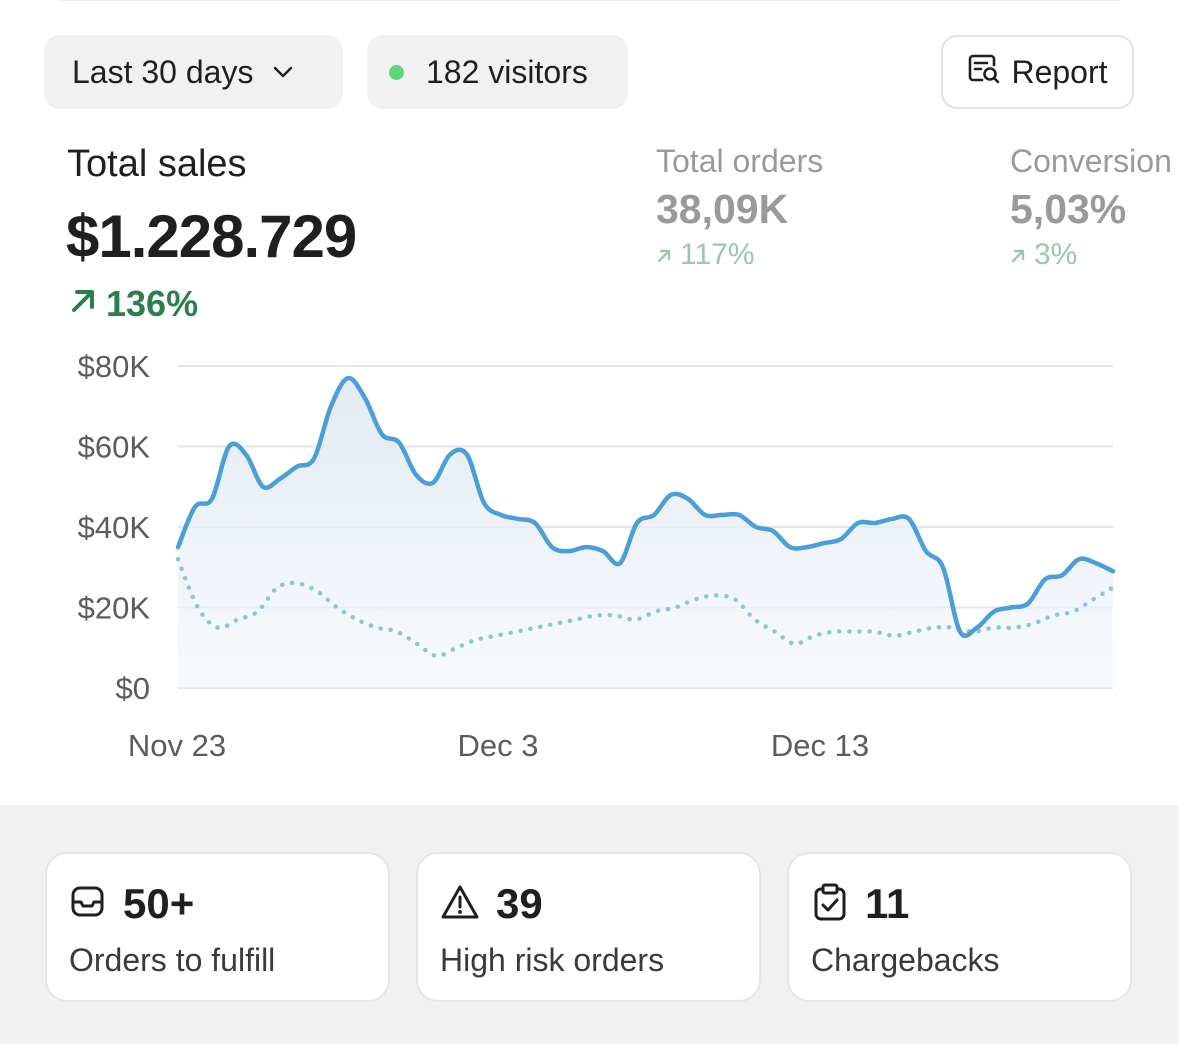 The image size is (1179, 1044). What do you see at coordinates (959, 927) in the screenshot?
I see `chargebacks-card: 11 Chargebacks` at bounding box center [959, 927].